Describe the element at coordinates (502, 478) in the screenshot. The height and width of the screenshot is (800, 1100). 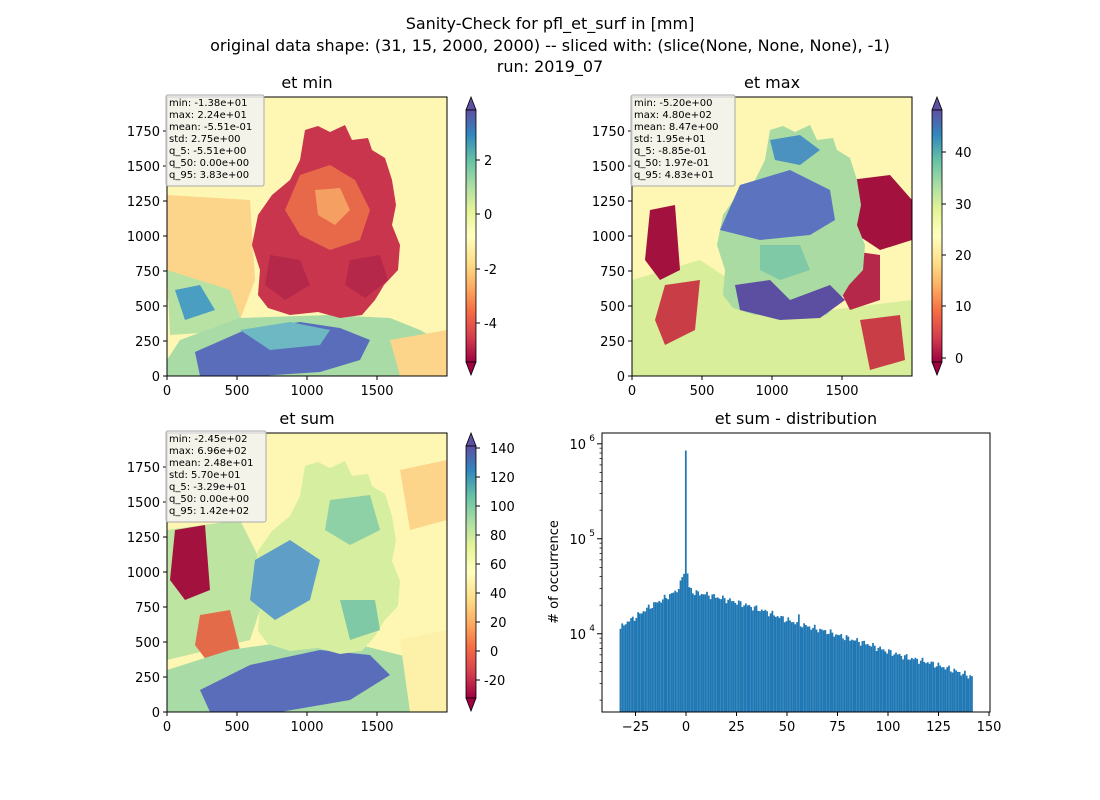
I see `colorbar-tick-label: 120` at that location.